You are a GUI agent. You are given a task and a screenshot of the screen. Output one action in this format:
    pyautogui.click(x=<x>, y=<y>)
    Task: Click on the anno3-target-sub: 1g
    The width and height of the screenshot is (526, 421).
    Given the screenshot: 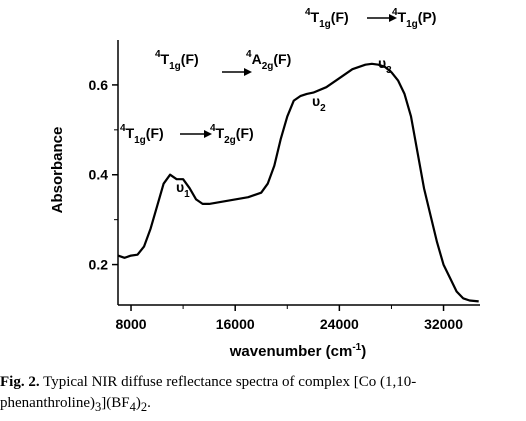 What is the action you would take?
    pyautogui.click(x=412, y=24)
    